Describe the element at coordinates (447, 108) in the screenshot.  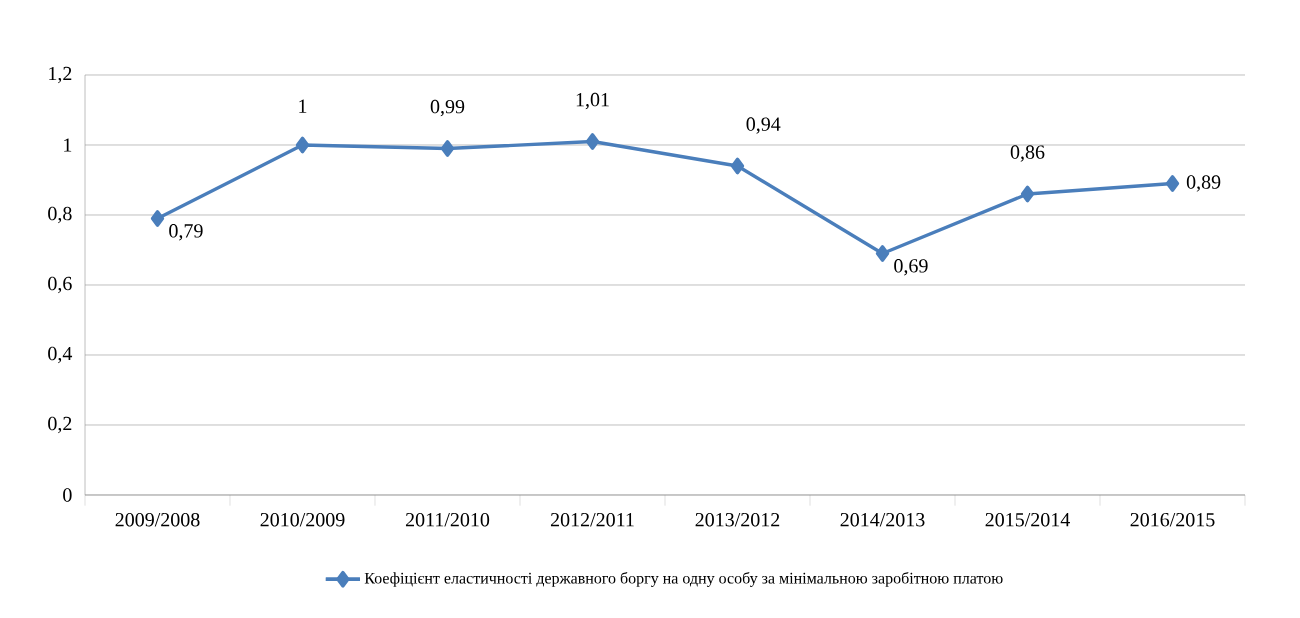
I see `data-label: 0,99` at that location.